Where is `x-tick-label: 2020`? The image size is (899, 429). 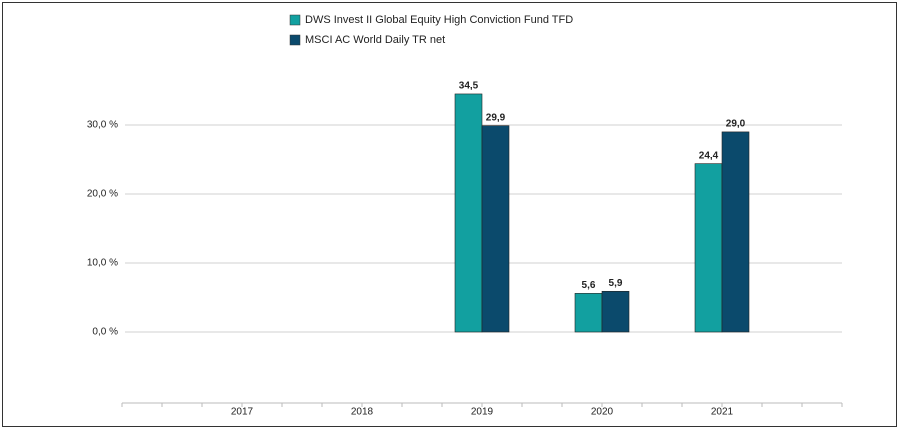
x-tick-label: 2020 is located at coordinates (602, 412).